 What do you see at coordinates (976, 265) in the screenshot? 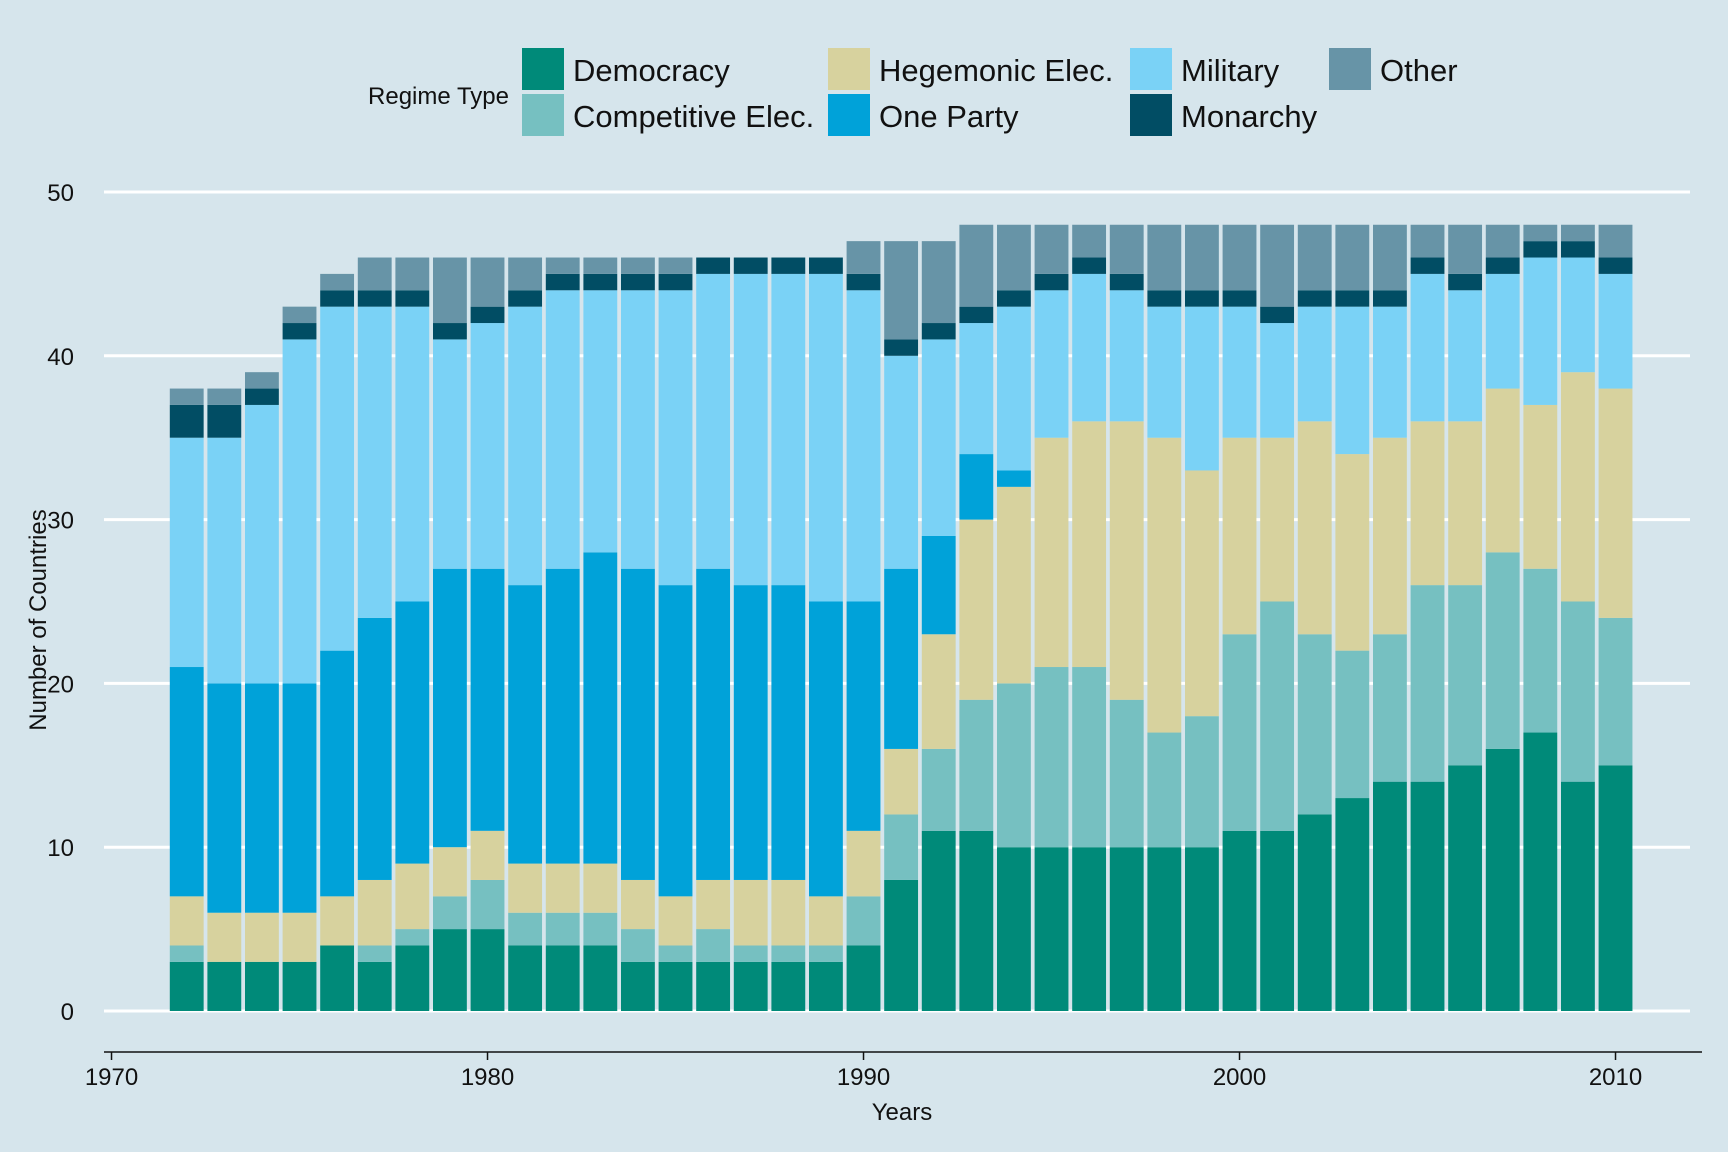
I see `bar-segment-other1993` at bounding box center [976, 265].